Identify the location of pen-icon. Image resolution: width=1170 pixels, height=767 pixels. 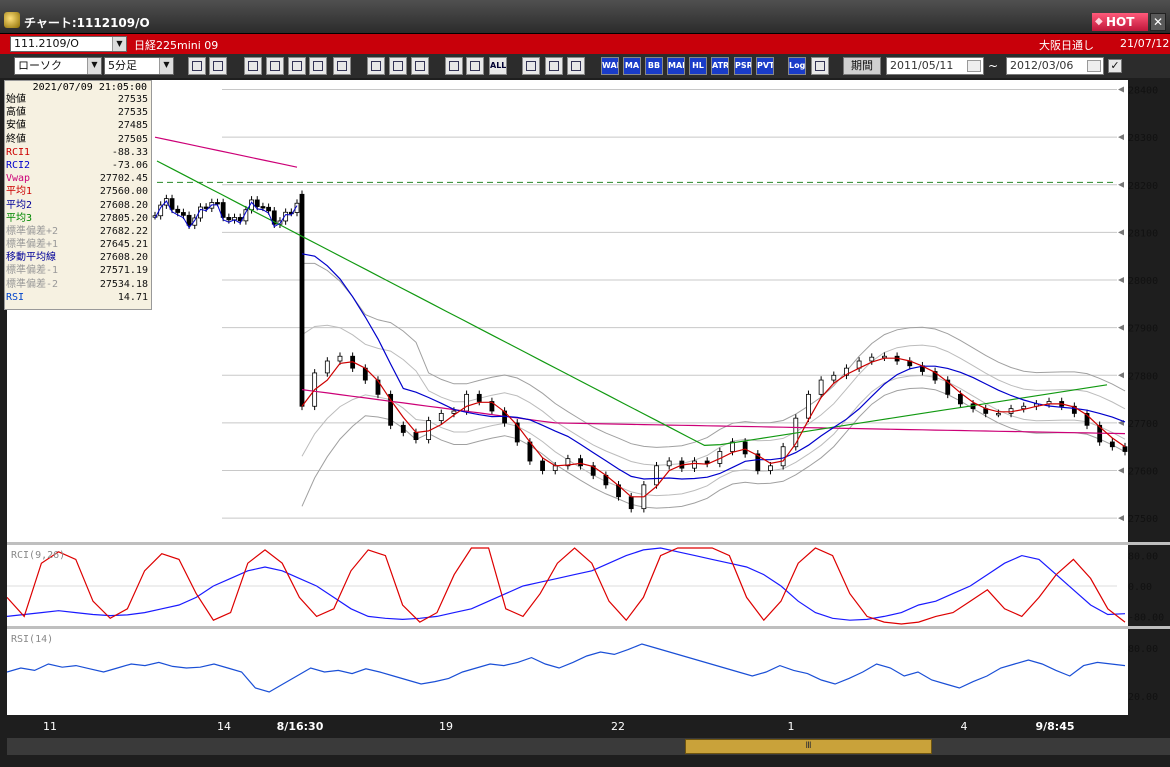
(376, 66).